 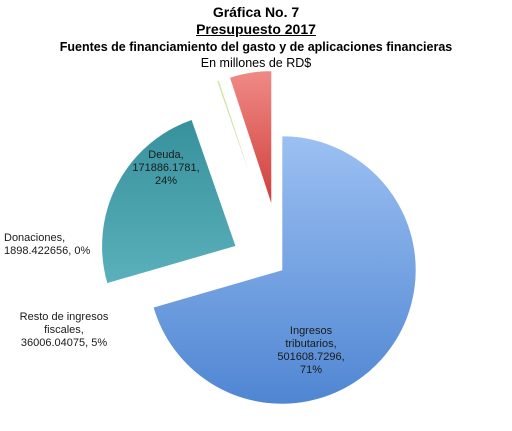 What do you see at coordinates (256, 63) in the screenshot?
I see `chart-unit-note: En millones de RD$` at bounding box center [256, 63].